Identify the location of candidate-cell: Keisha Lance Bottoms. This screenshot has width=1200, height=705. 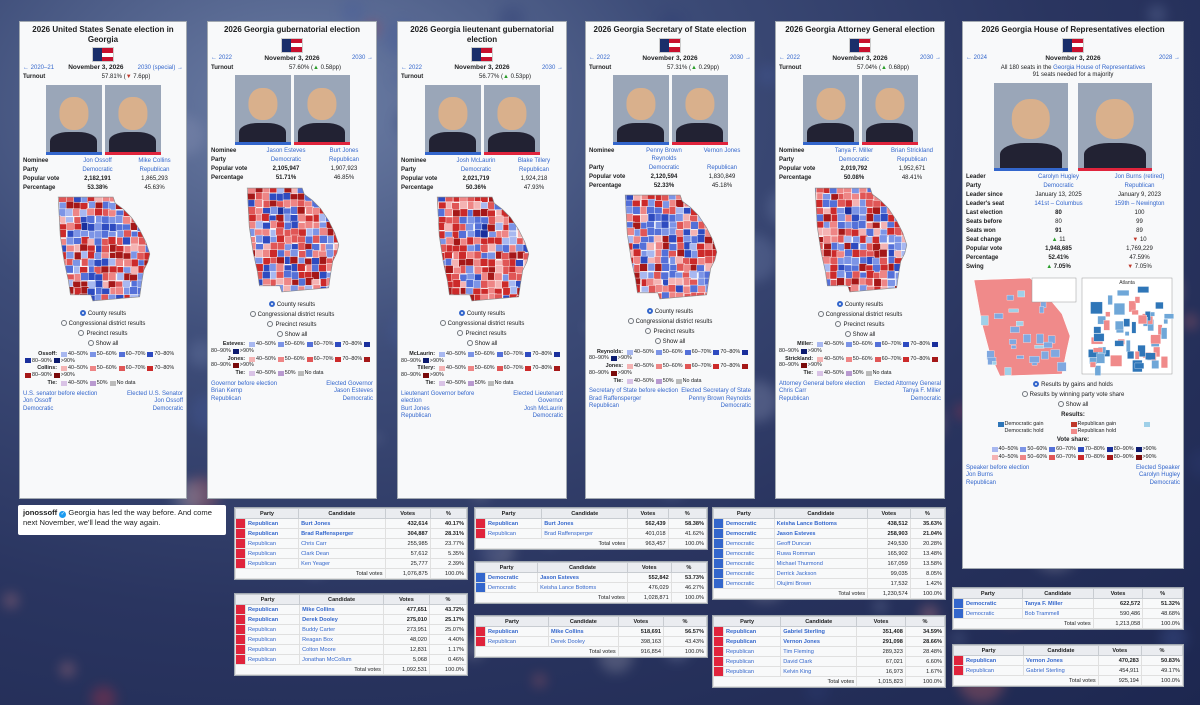
(821, 523).